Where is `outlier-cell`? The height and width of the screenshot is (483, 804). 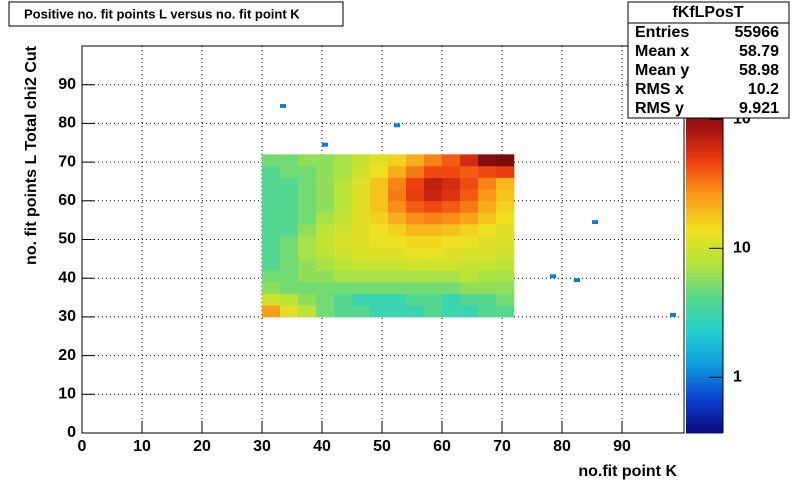
outlier-cell is located at coordinates (553, 276).